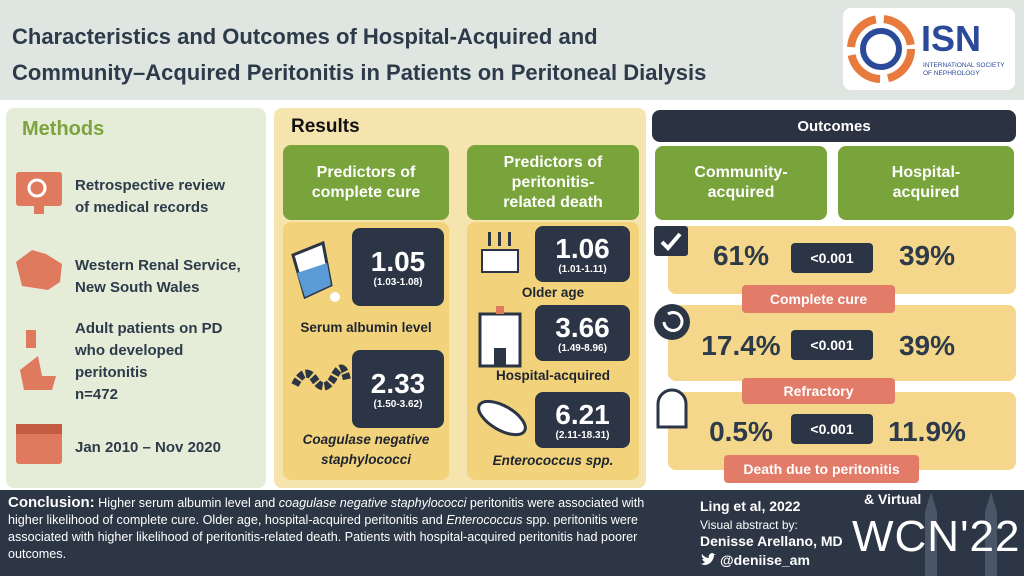 Image resolution: width=1024 pixels, height=576 pixels. What do you see at coordinates (553, 375) in the screenshot?
I see `predictor-label: Hospital-acquired` at bounding box center [553, 375].